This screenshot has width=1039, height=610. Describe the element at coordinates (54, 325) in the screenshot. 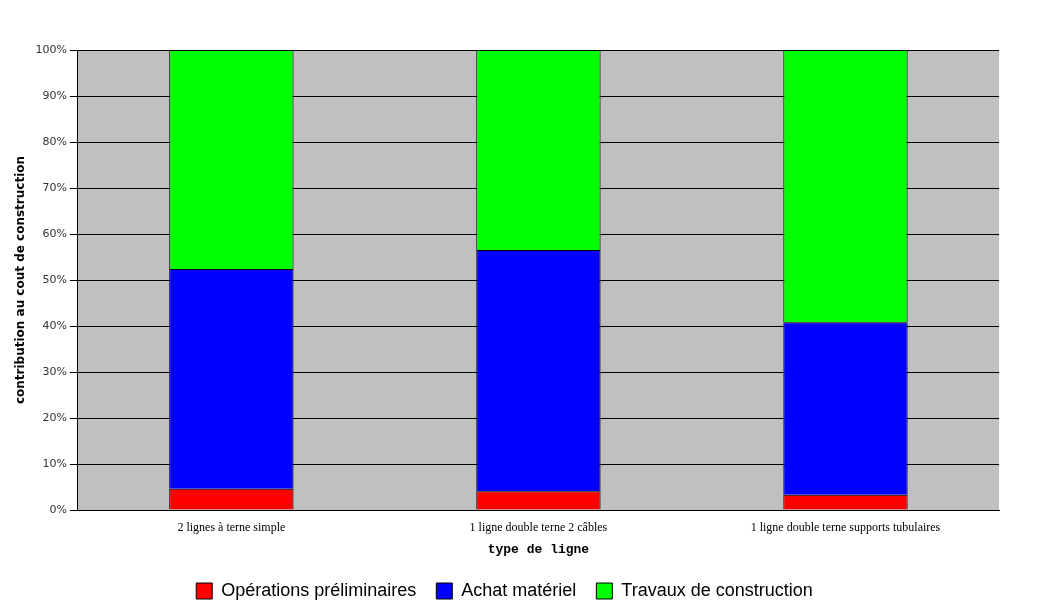

I see `y-tick-label: 40%` at that location.